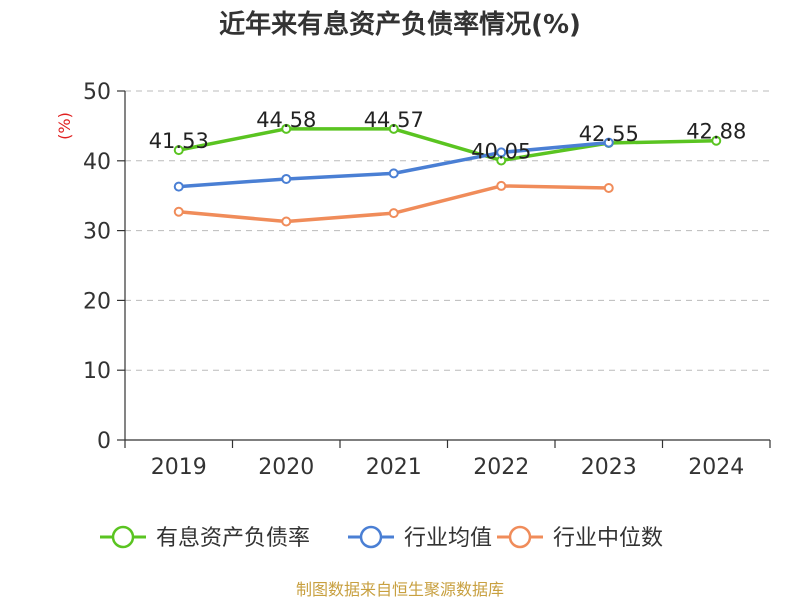 The image size is (800, 600). I want to click on y-tick-label: 40, so click(97, 162).